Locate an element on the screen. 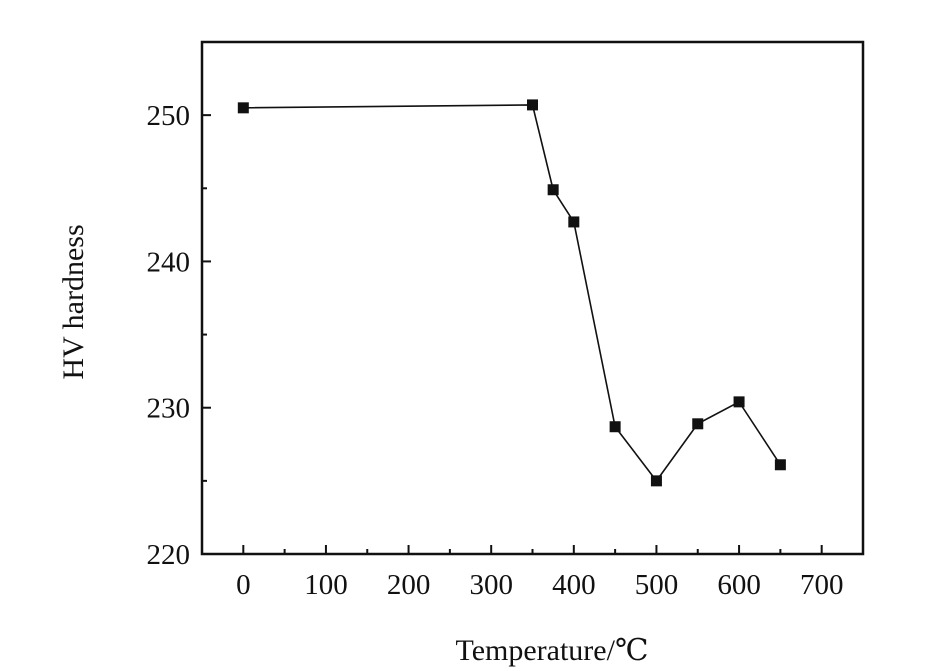 Image resolution: width=926 pixels, height=671 pixels. x-tick-label: 300 is located at coordinates (491, 585).